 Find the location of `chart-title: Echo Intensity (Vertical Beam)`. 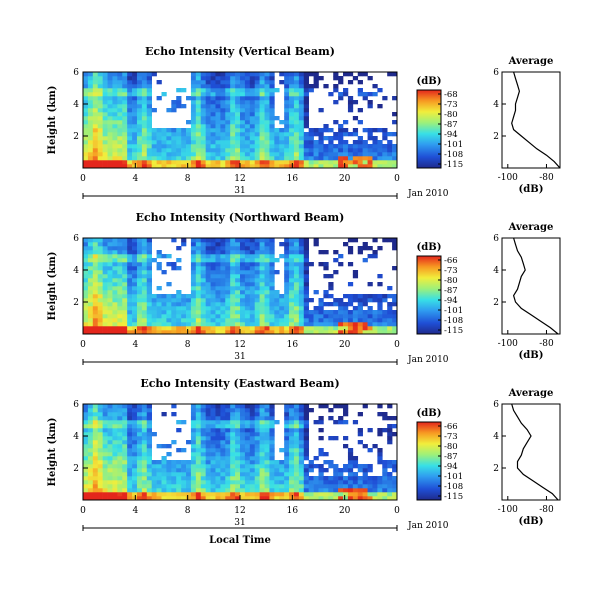

chart-title: Echo Intensity (Vertical Beam) is located at coordinates (240, 51).